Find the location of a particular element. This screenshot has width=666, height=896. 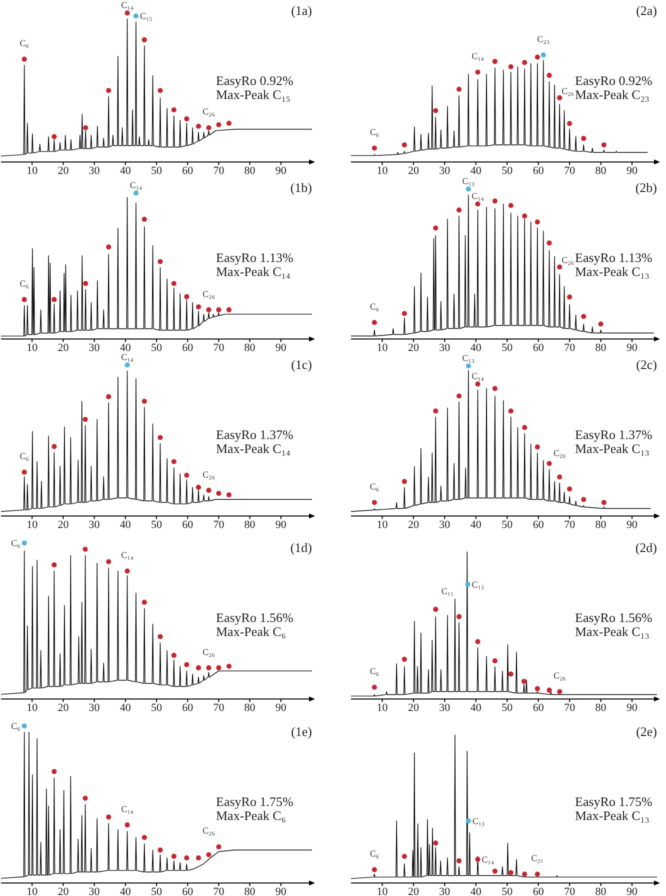

chart-title: (2d) is located at coordinates (646, 547).